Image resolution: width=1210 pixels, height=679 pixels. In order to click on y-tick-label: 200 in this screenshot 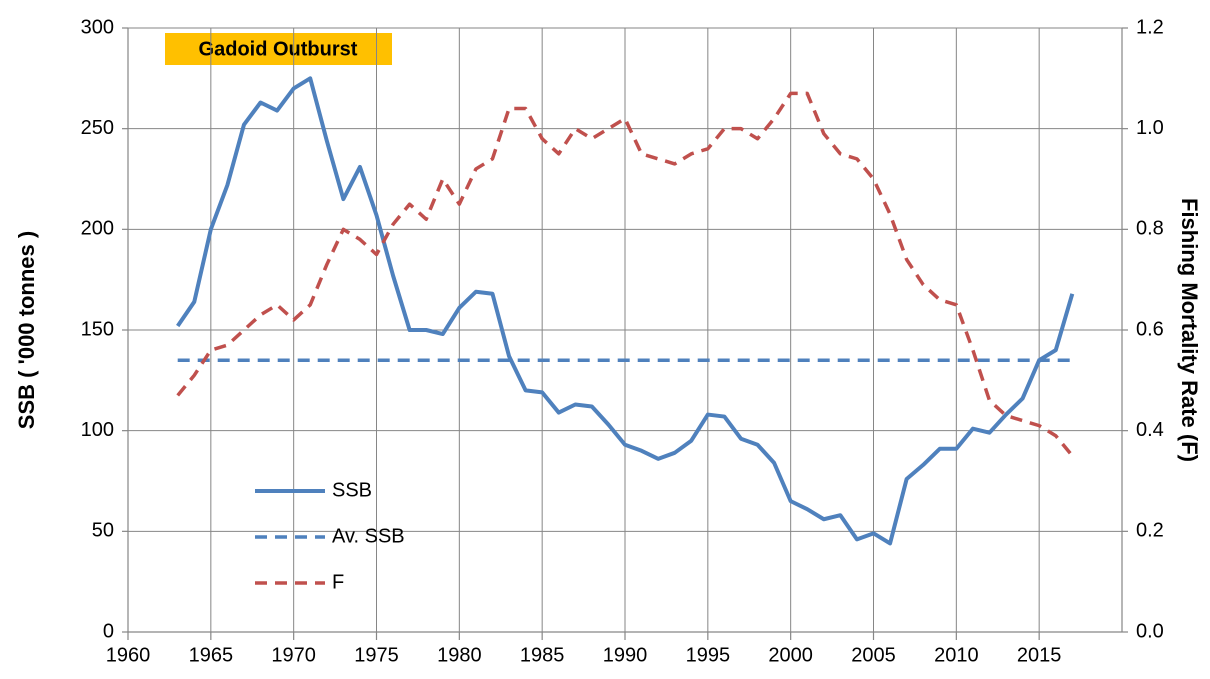, I will do `click(97, 229)`.